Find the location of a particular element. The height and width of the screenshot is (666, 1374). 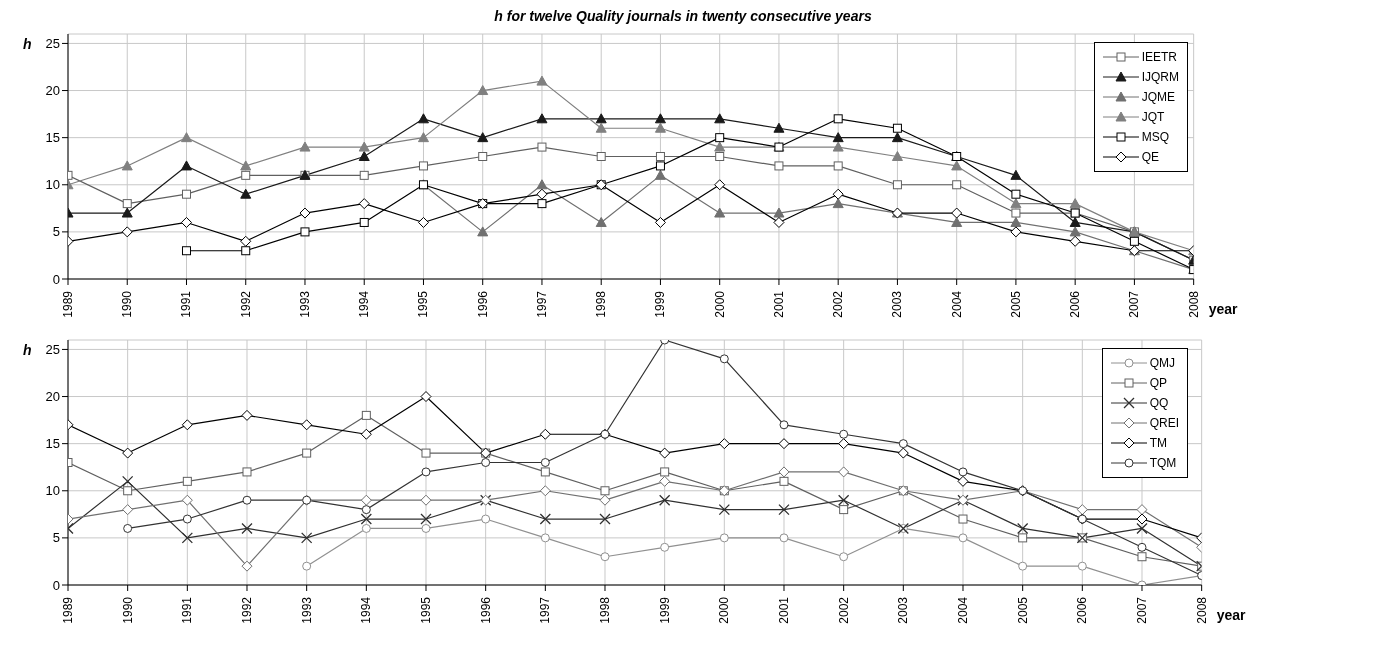

legend-label: QMJ is located at coordinates (1162, 363).